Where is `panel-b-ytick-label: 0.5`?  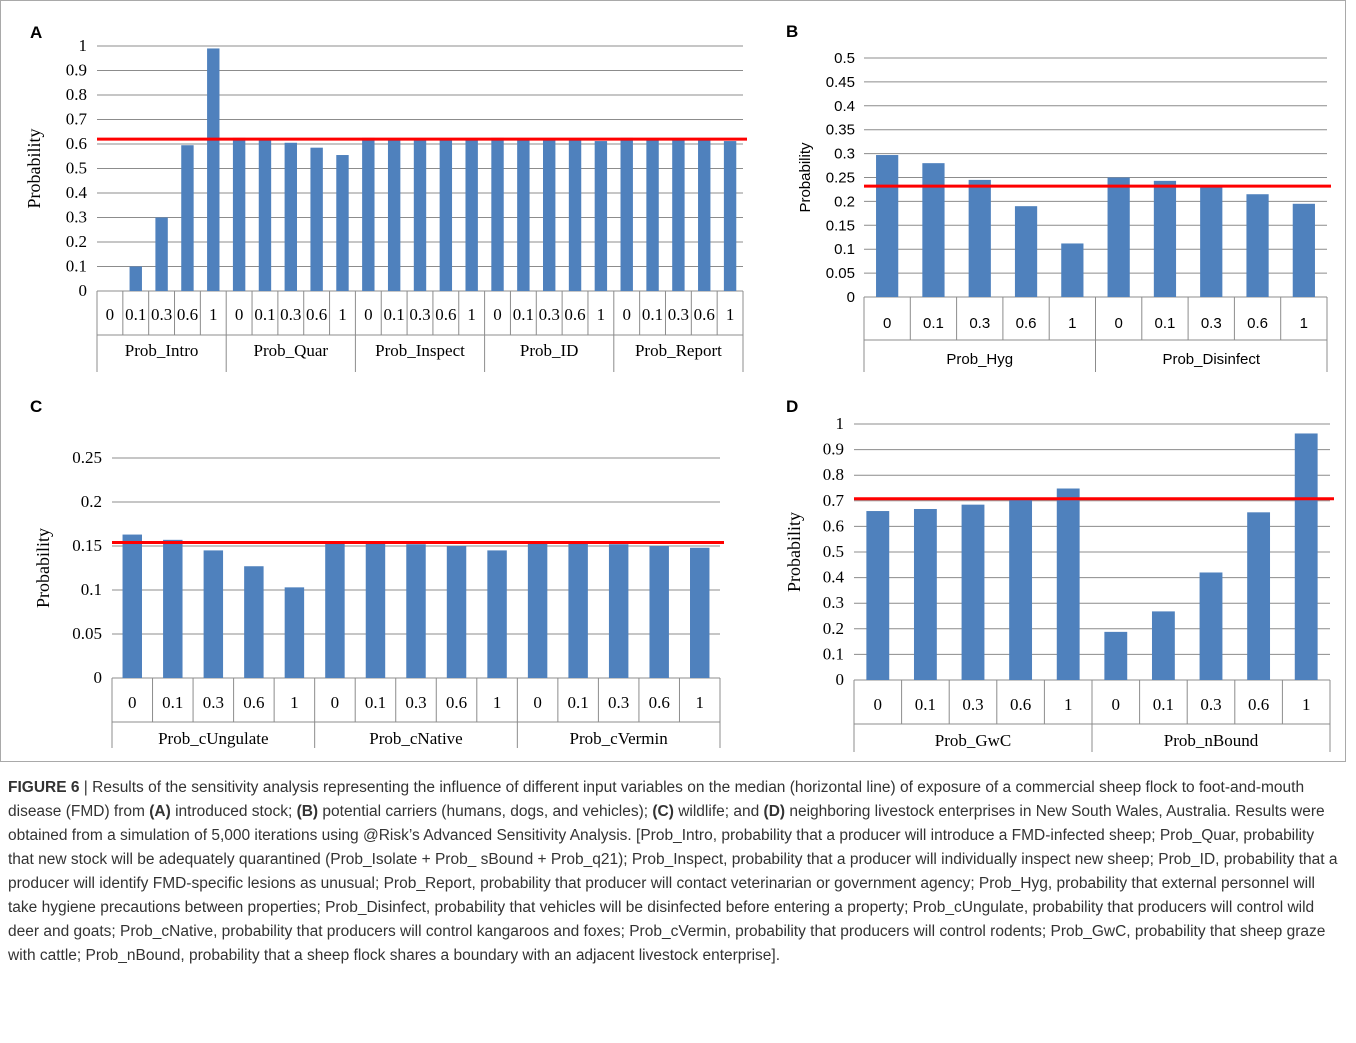
panel-b-ytick-label: 0.5 is located at coordinates (844, 58).